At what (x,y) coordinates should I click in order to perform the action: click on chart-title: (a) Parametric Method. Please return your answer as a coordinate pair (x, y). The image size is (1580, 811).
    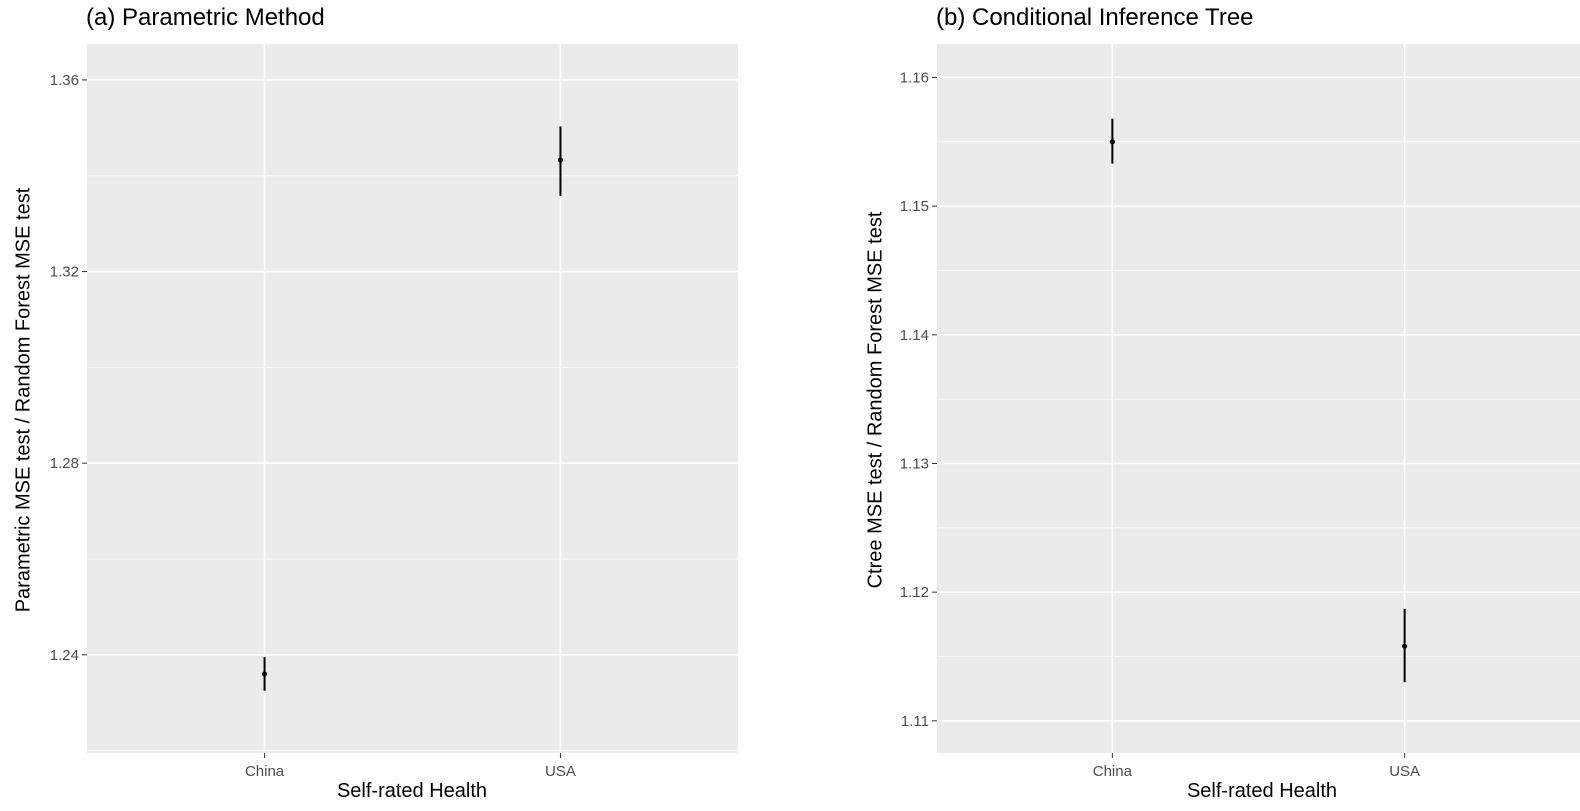
    Looking at the image, I should click on (205, 17).